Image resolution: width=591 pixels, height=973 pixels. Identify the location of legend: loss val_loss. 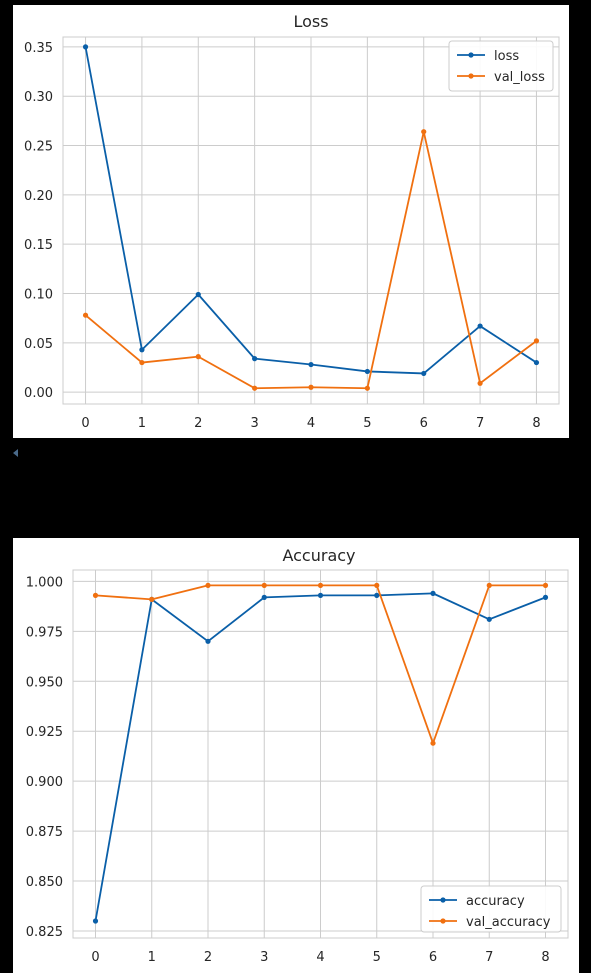
(501, 66).